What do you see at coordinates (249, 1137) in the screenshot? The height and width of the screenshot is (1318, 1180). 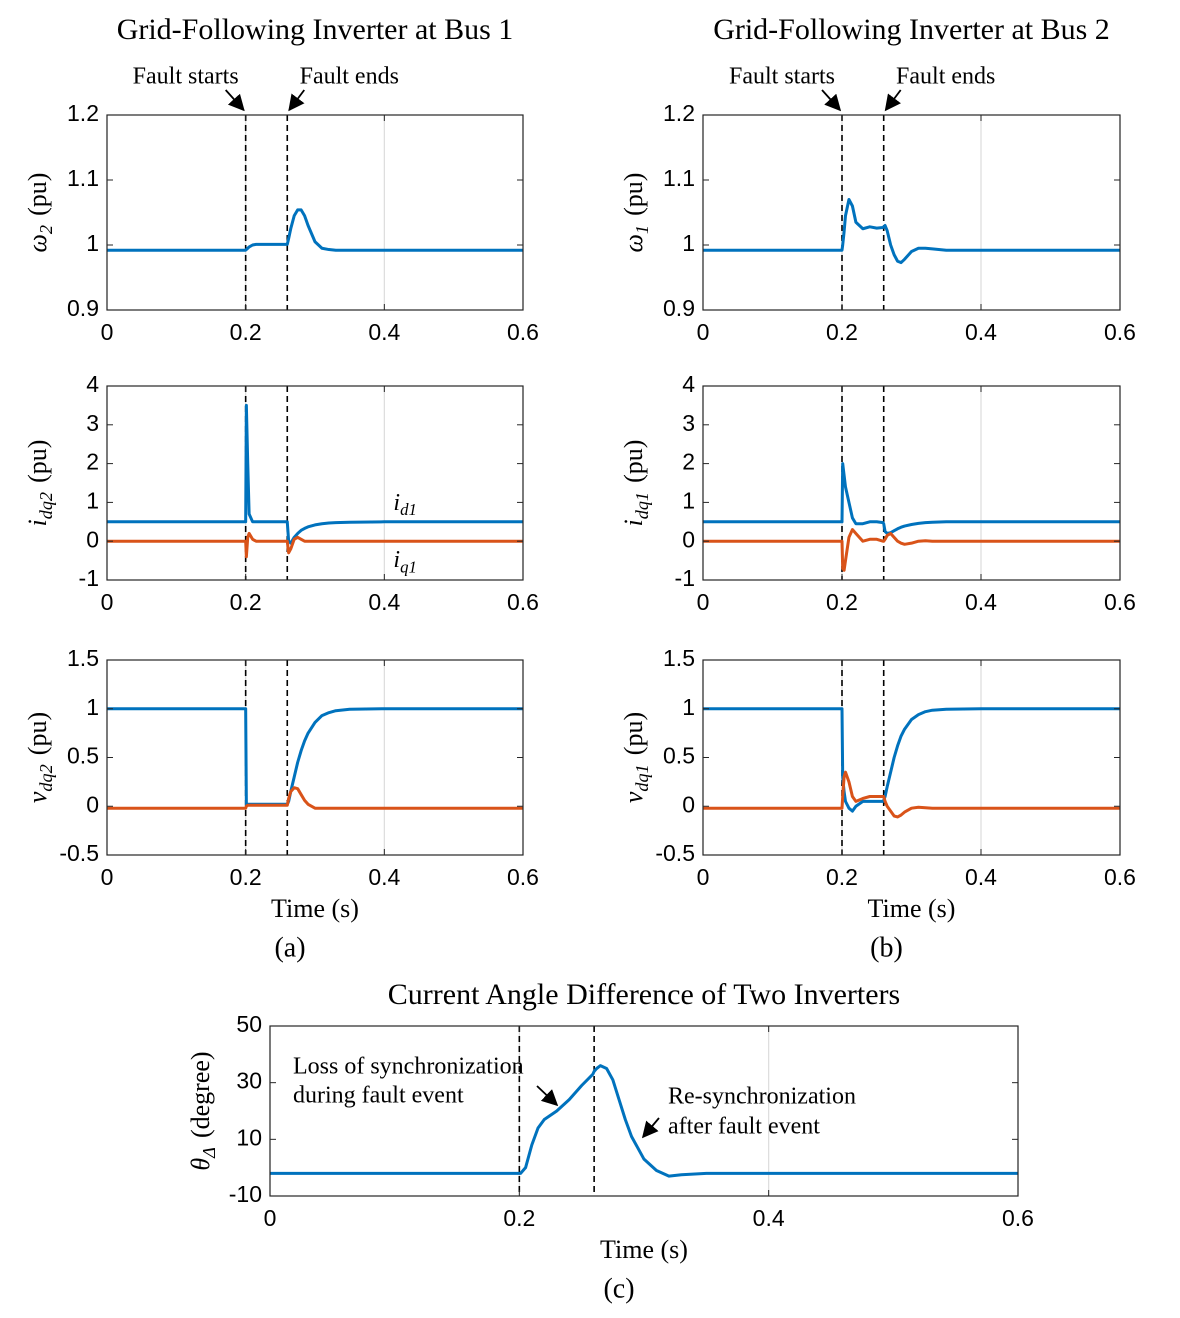 I see `y-tick-label: 10` at bounding box center [249, 1137].